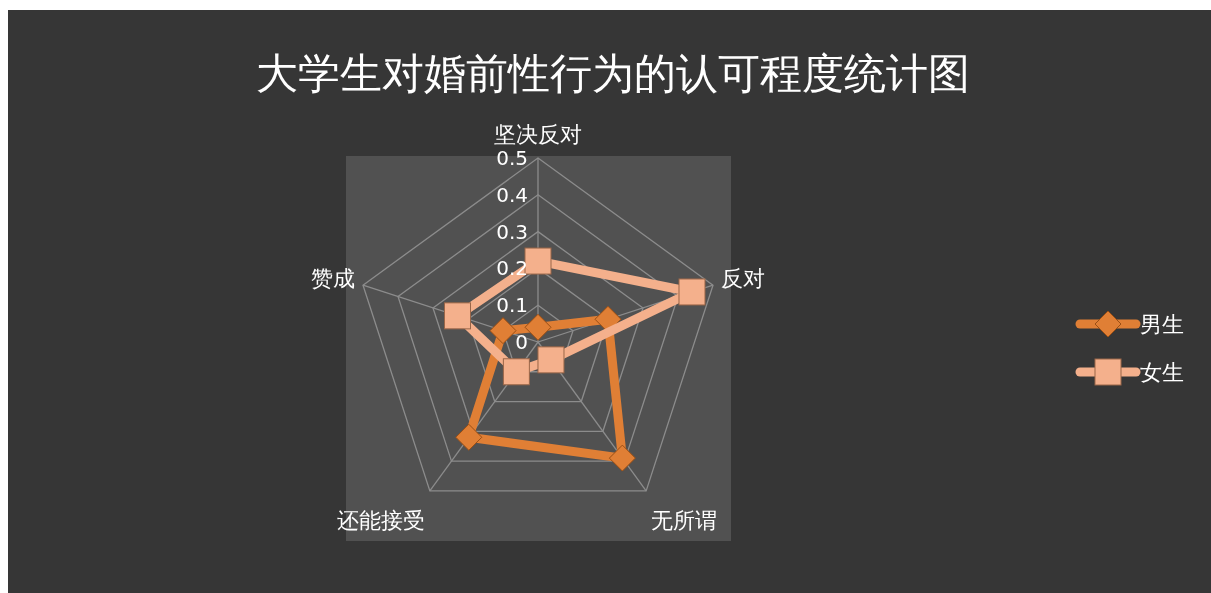  Describe the element at coordinates (1162, 324) in the screenshot. I see `legend-label: 男生` at that location.